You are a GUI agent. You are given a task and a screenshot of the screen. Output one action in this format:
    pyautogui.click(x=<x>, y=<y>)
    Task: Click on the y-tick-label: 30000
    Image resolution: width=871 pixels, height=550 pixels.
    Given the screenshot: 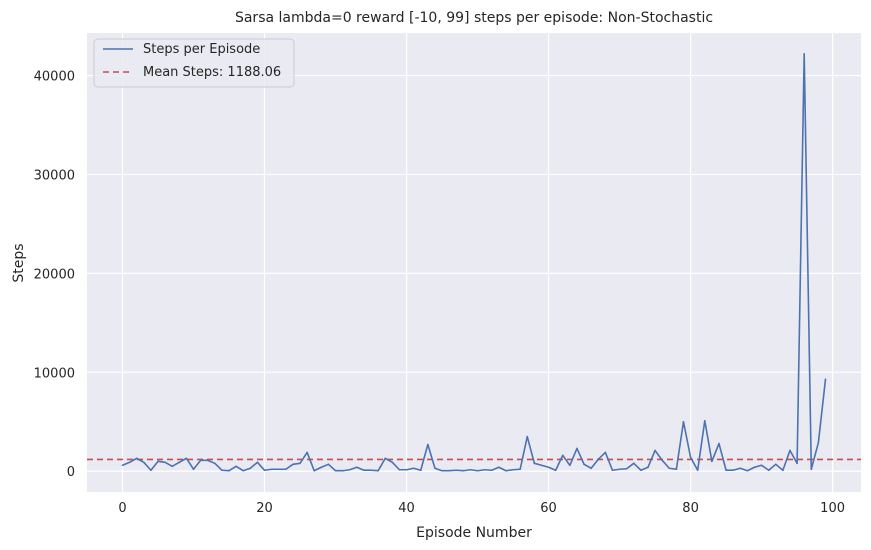 What is the action you would take?
    pyautogui.click(x=54, y=175)
    